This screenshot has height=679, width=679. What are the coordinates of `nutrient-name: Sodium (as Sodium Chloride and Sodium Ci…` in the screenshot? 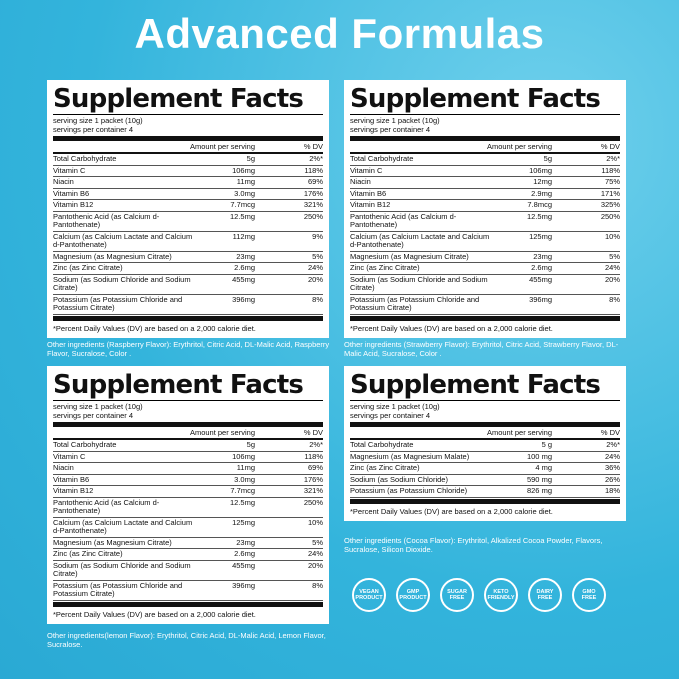 It's located at (122, 283).